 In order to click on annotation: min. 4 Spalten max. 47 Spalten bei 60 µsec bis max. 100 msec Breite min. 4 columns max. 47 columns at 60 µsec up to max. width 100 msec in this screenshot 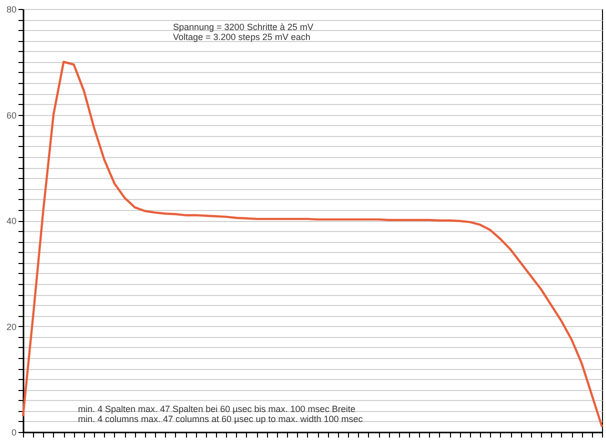, I will do `click(221, 414)`.